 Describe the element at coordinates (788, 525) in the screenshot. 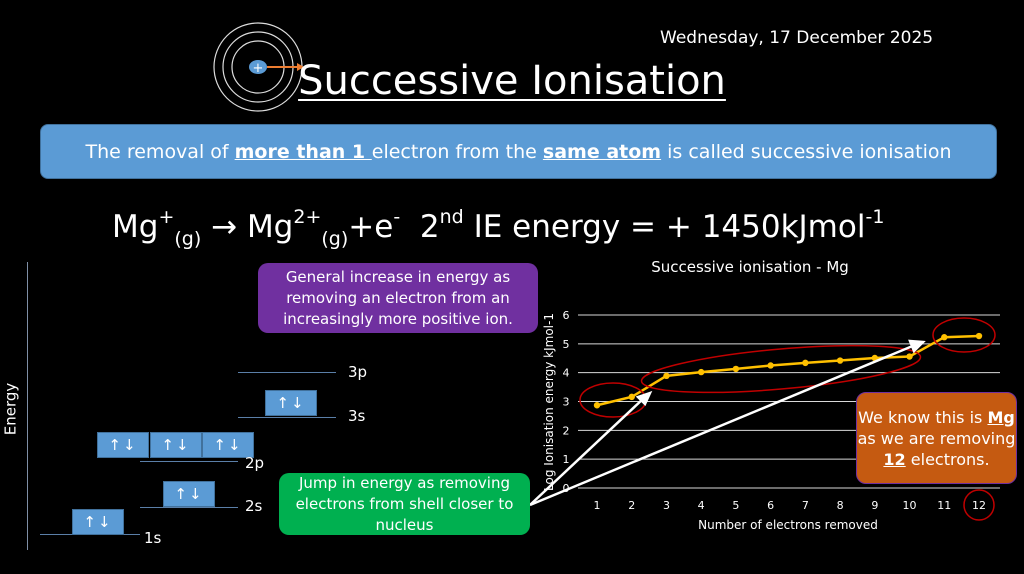

I see `x-axis-label: Number of electrons removed` at that location.